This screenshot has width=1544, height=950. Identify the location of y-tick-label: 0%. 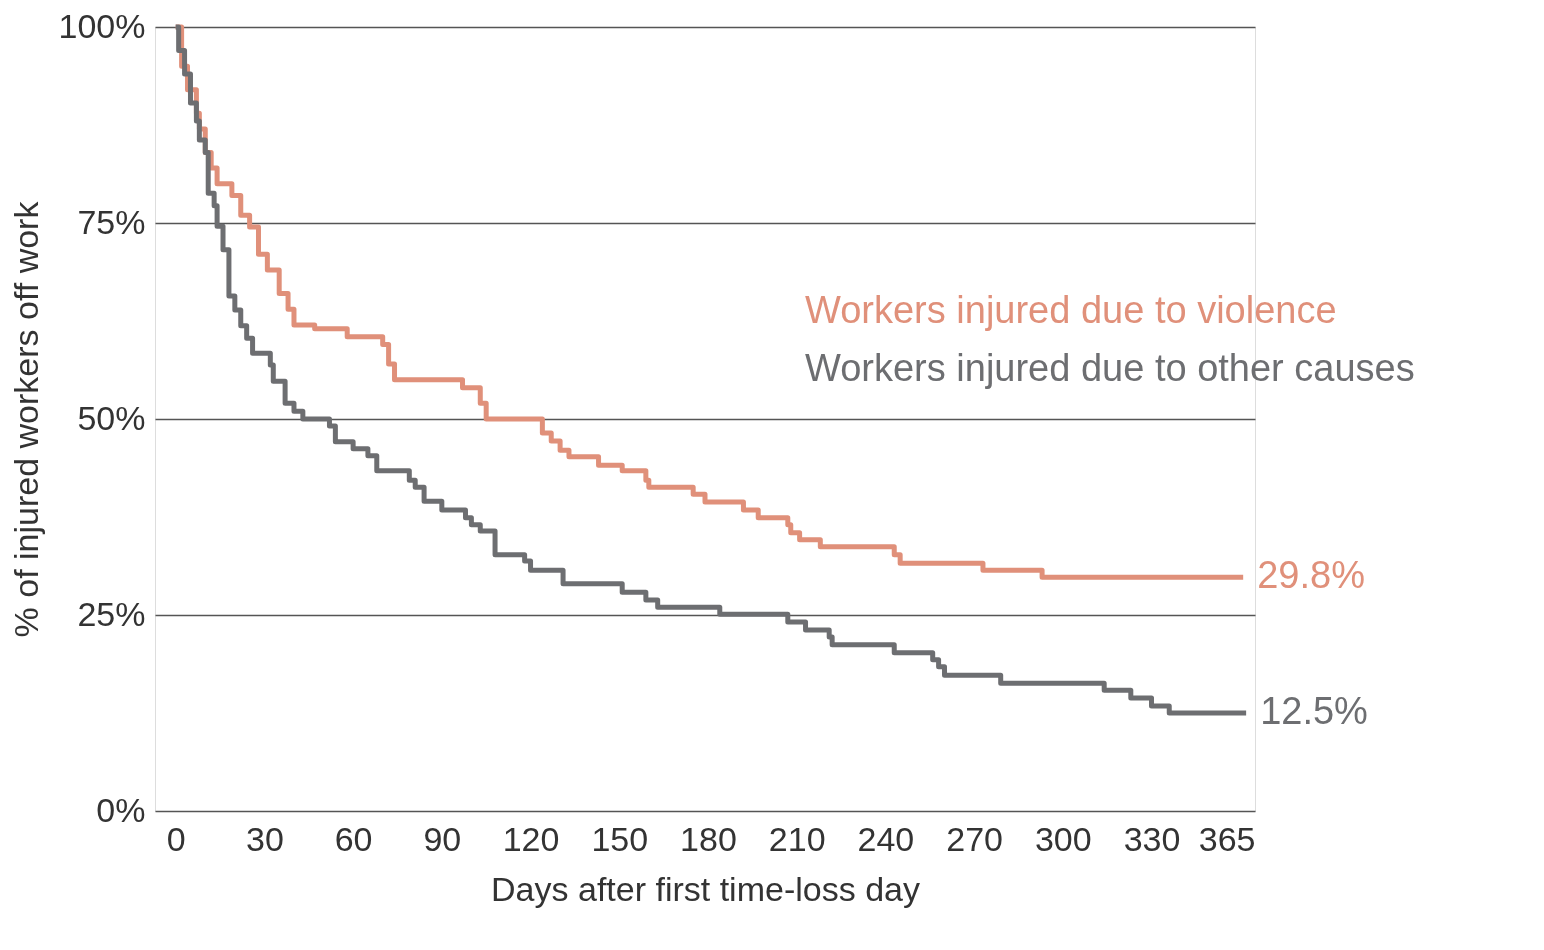
(121, 809).